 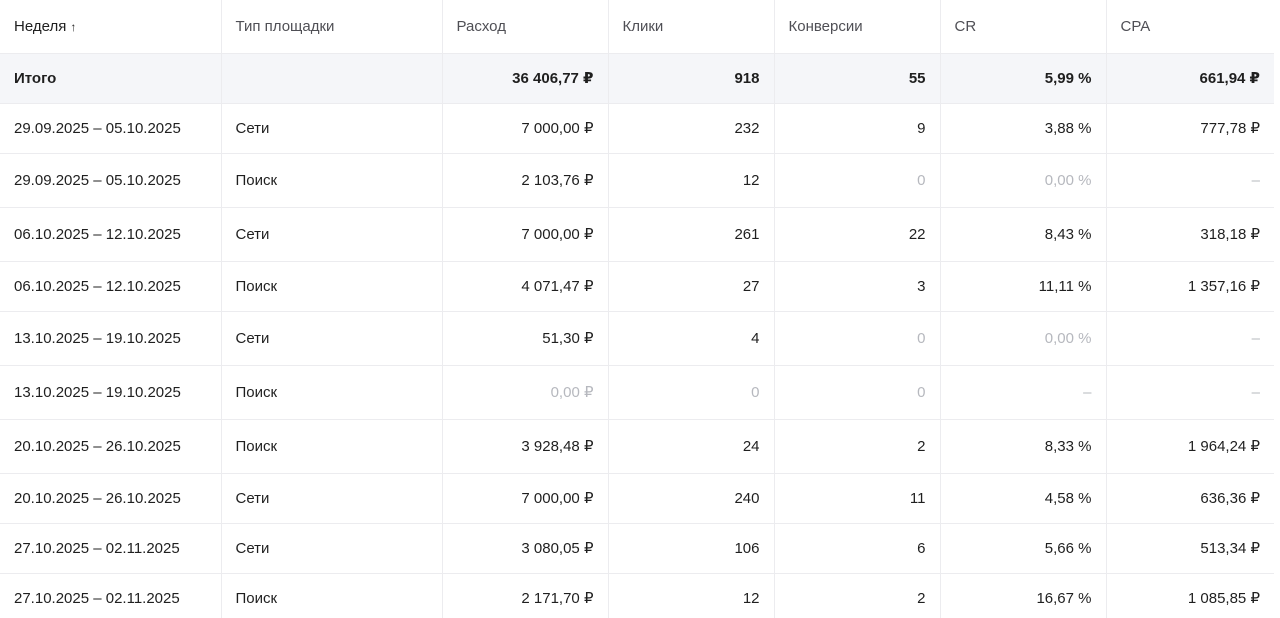 What do you see at coordinates (691, 446) in the screenshot?
I see `cell-clicks: 24` at bounding box center [691, 446].